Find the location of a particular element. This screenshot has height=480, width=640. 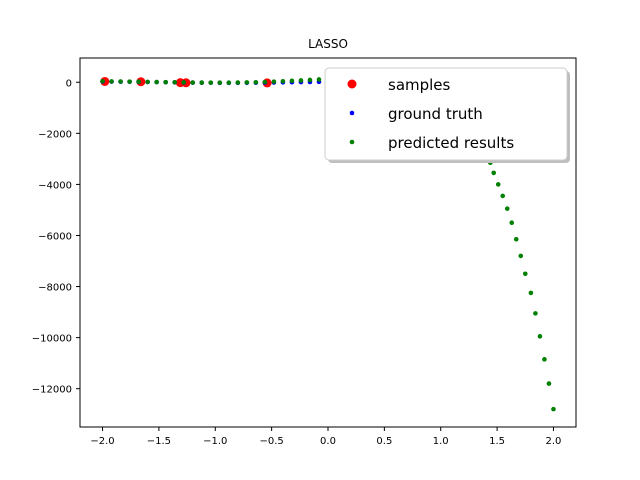

x-tick-label: −2.0 is located at coordinates (102, 441).